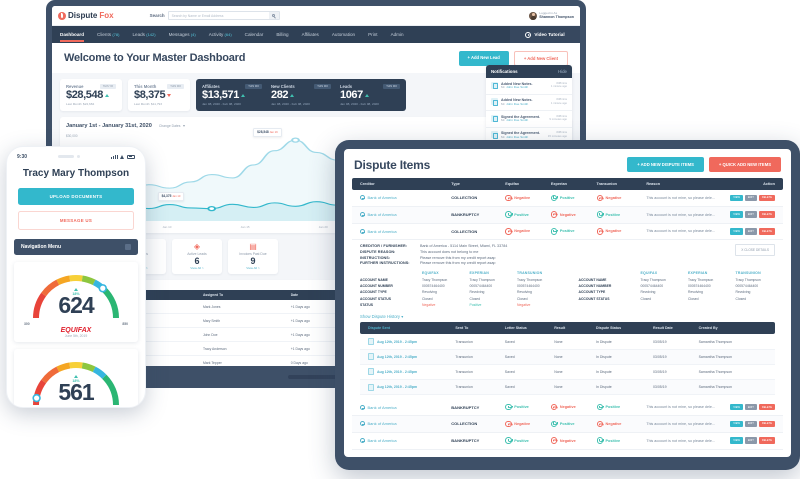  What do you see at coordinates (86, 15) in the screenshot?
I see `app-logo: Dispute Fox` at bounding box center [86, 15].